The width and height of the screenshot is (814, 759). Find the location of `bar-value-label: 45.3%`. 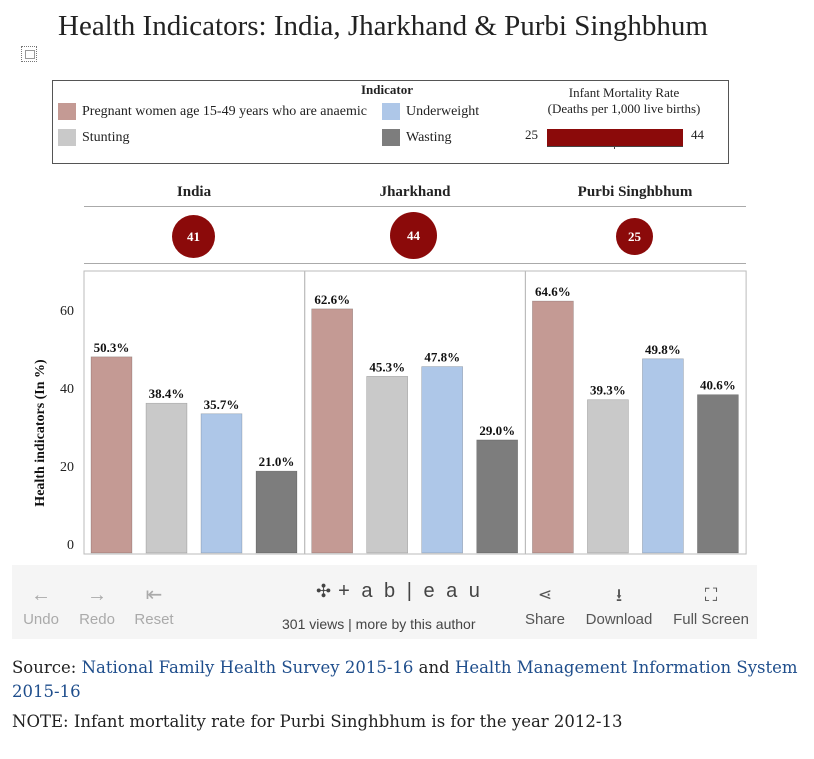

bar-value-label: 45.3% is located at coordinates (387, 366).